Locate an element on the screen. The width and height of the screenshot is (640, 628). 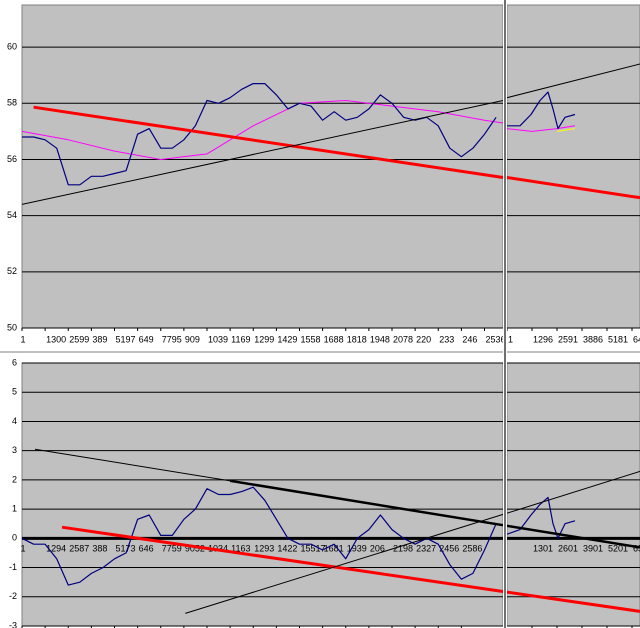
x-tick-label: 388 is located at coordinates (99, 548).